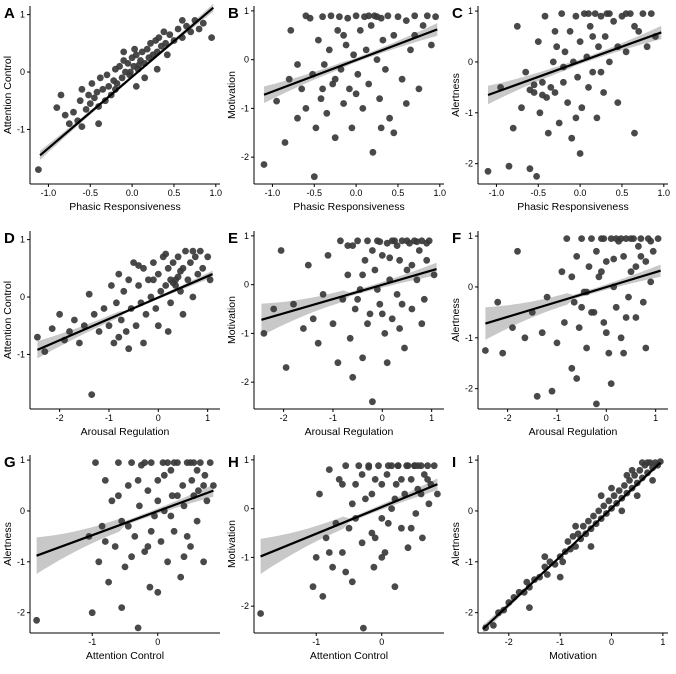 Image resolution: width=676 pixels, height=674 pixels. I want to click on panel-letter: A, so click(9, 13).